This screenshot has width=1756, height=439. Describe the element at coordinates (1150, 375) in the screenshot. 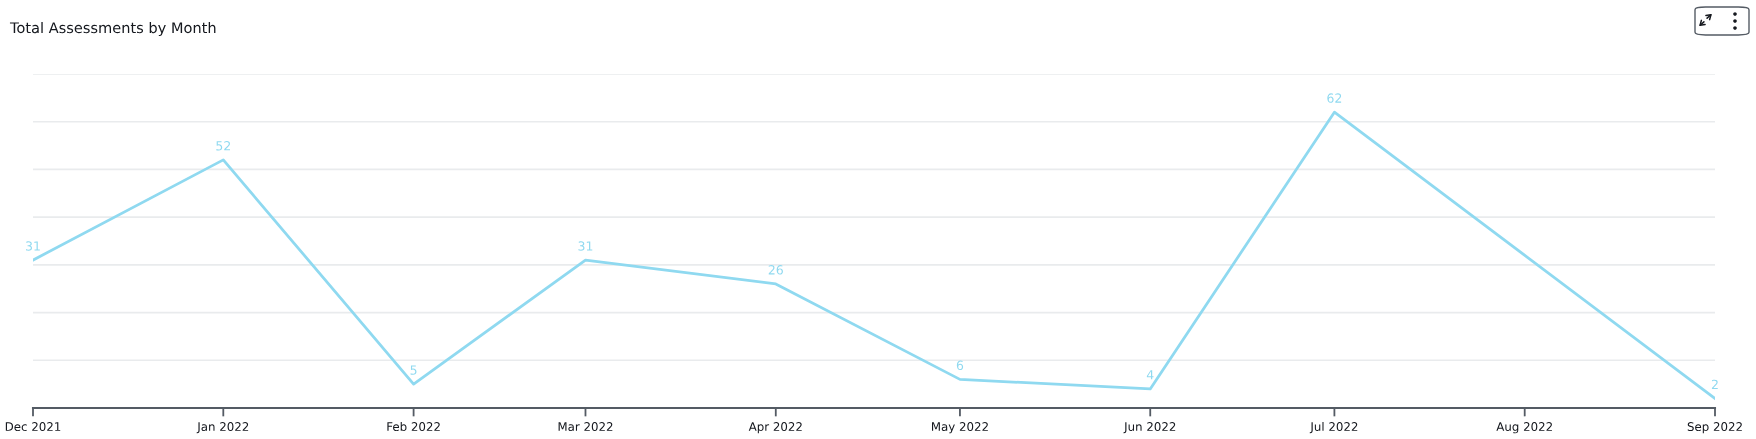

I see `data-label: 4` at that location.